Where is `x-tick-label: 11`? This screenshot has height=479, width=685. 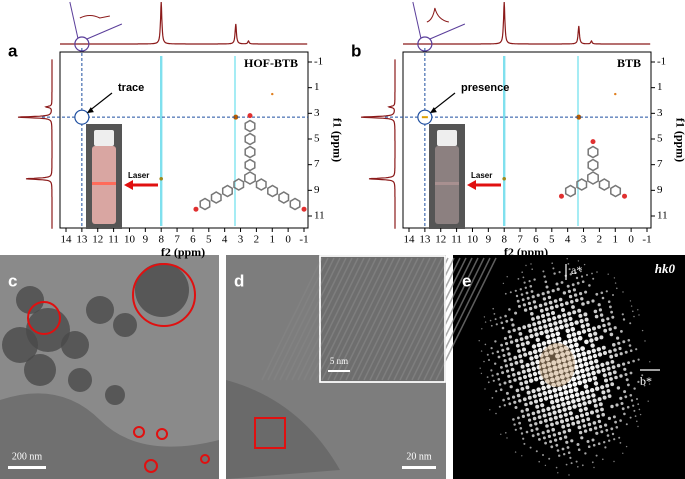 x-tick-label: 11 is located at coordinates (113, 240).